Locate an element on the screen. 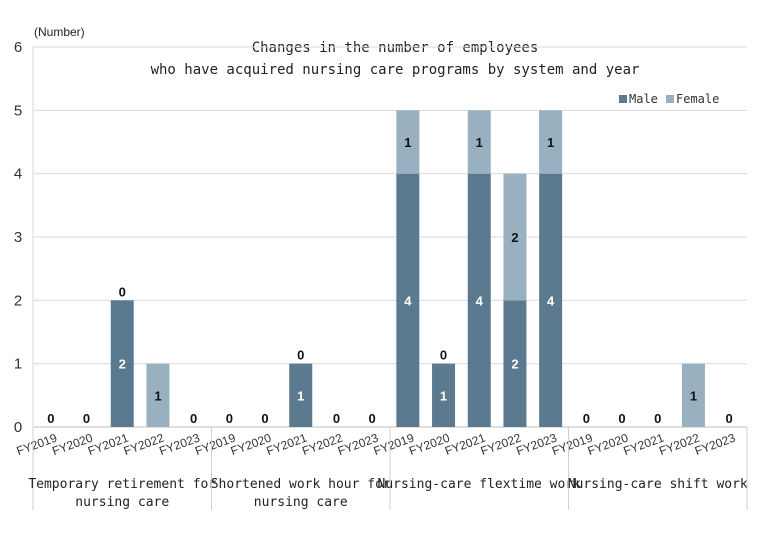 The height and width of the screenshot is (540, 768). y-axis: 0 1 2 3 4 5 6 is located at coordinates (24, 237).